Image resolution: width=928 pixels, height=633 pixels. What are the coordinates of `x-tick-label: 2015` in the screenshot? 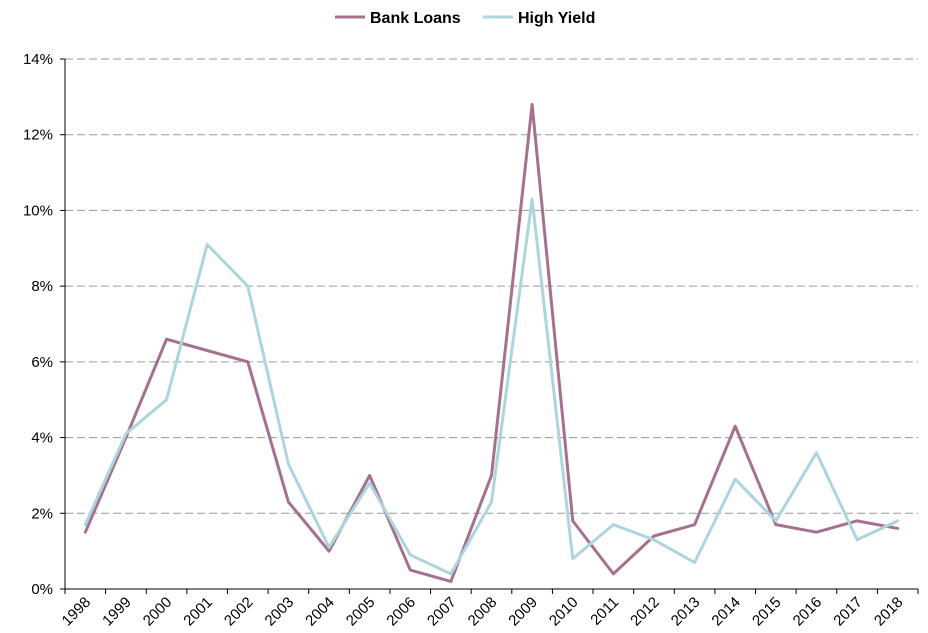 It's located at (767, 612).